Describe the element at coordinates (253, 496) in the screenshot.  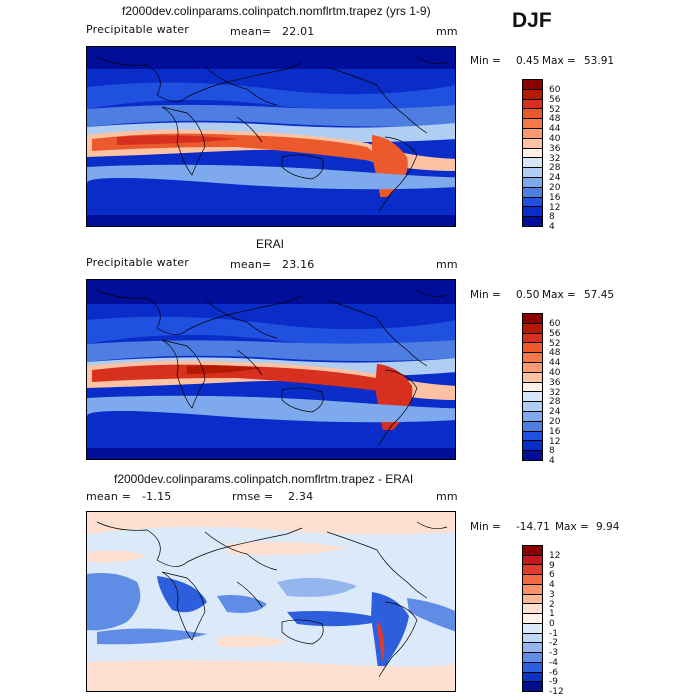
I see `panel-3-rmse-label: rmse =` at that location.